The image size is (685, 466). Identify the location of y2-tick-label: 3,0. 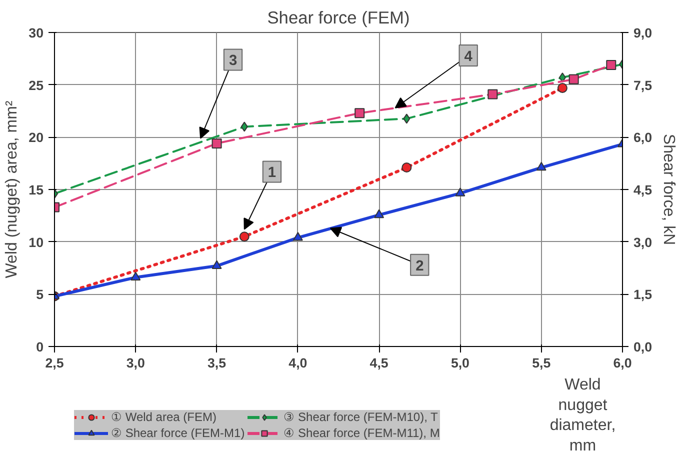
(643, 242).